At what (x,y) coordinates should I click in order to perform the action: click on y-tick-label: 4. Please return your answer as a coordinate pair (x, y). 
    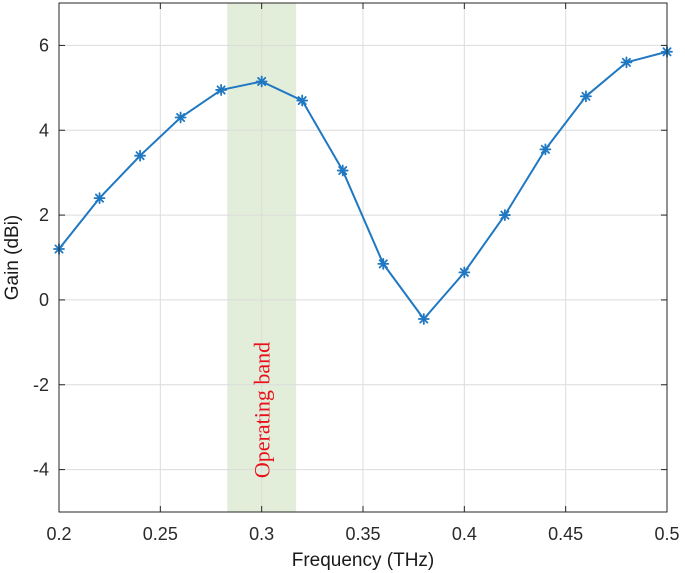
    Looking at the image, I should click on (44, 130).